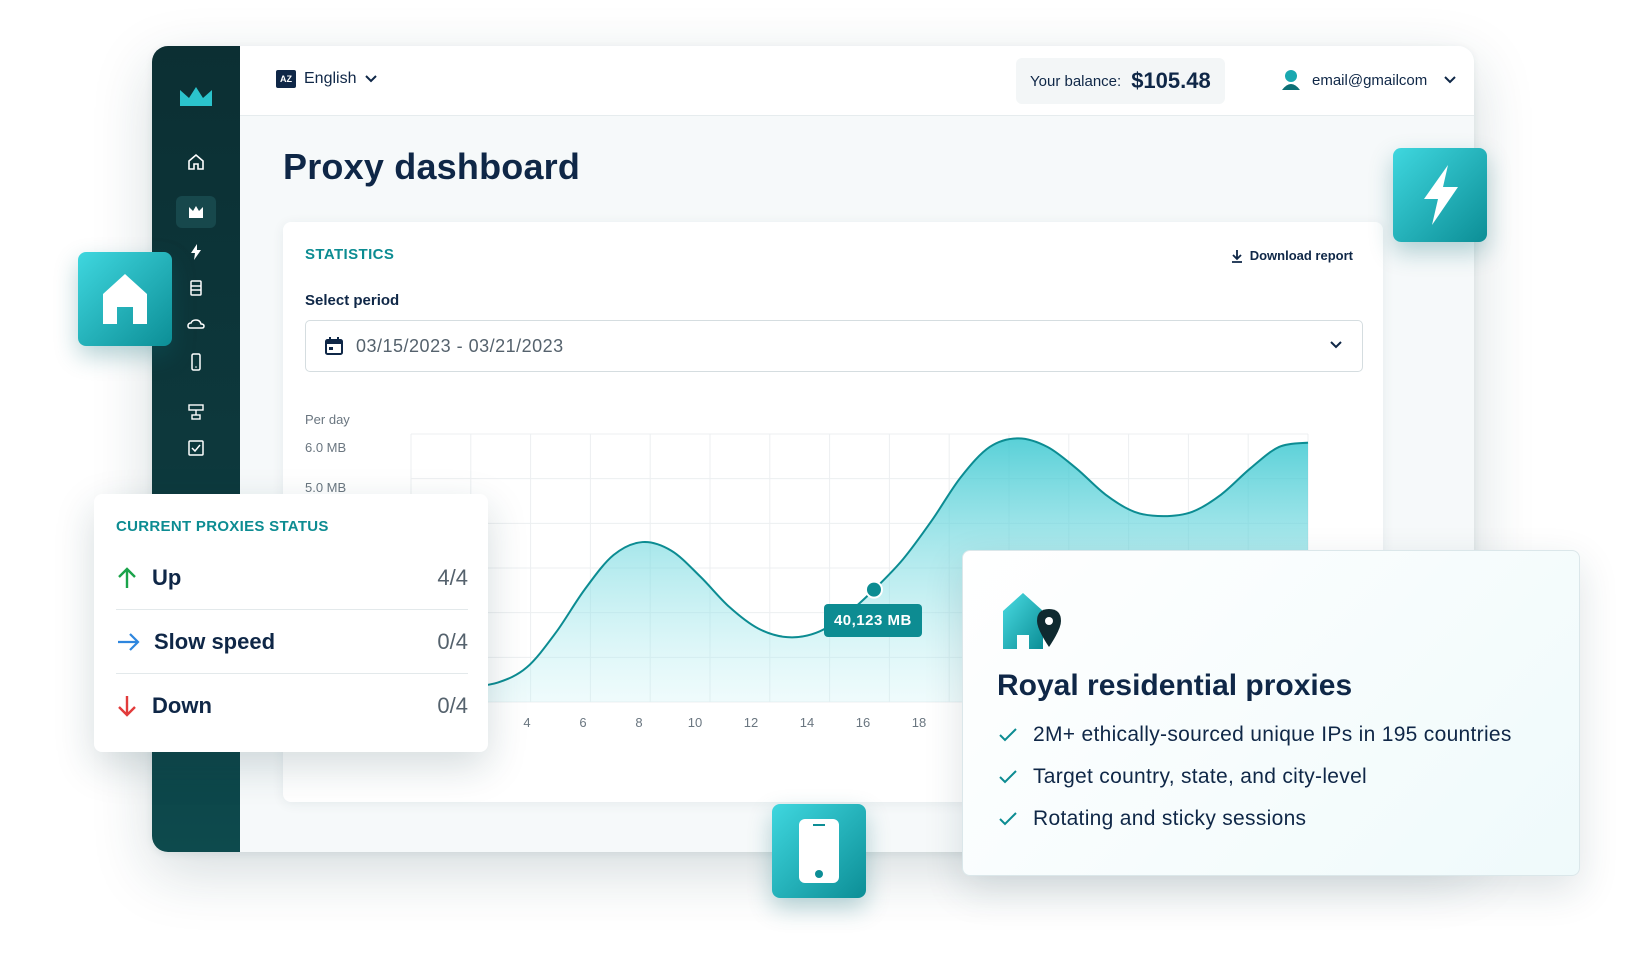 The height and width of the screenshot is (956, 1652). I want to click on series-line, so click(859, 565).